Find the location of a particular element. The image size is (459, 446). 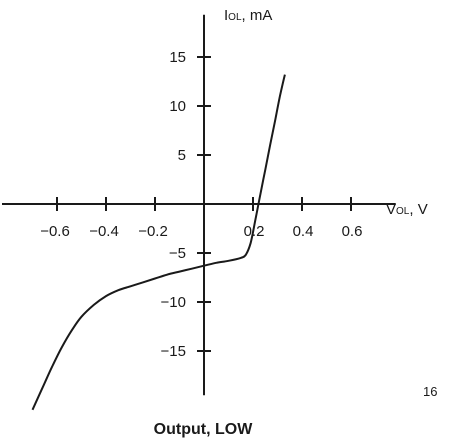

chart-caption: Output, LOW is located at coordinates (204, 429).